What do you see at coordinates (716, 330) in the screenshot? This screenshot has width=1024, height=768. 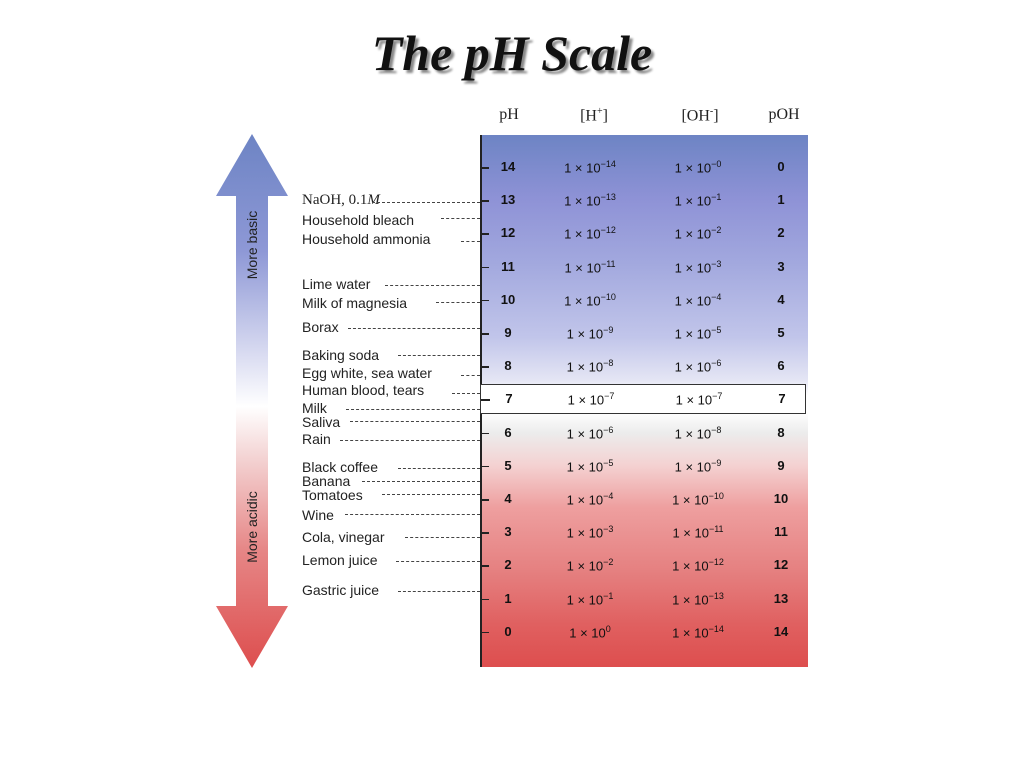 I see `oh-exponent: −5` at bounding box center [716, 330].